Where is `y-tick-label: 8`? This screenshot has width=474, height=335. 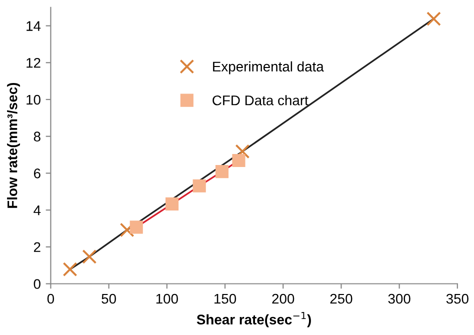
y-tick-label: 8 is located at coordinates (37, 137).